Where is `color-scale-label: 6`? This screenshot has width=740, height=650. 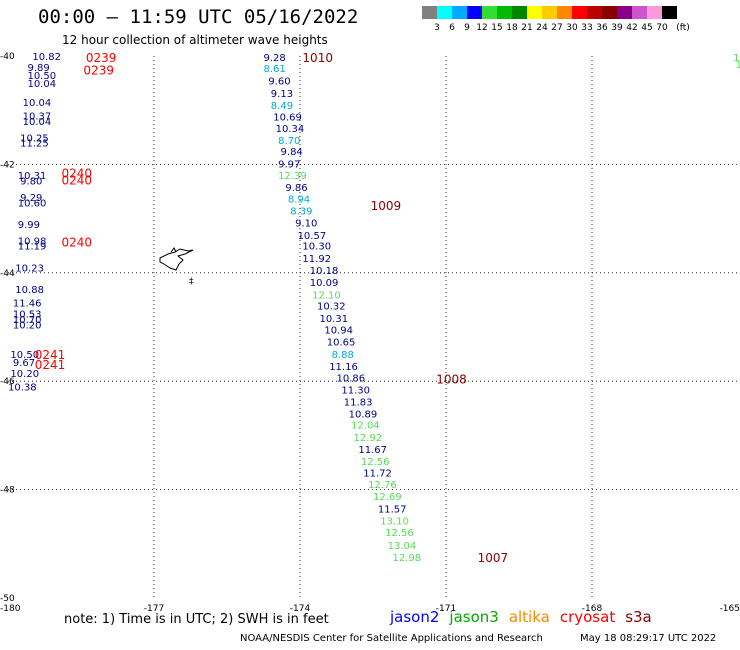 color-scale-label: 6 is located at coordinates (452, 28).